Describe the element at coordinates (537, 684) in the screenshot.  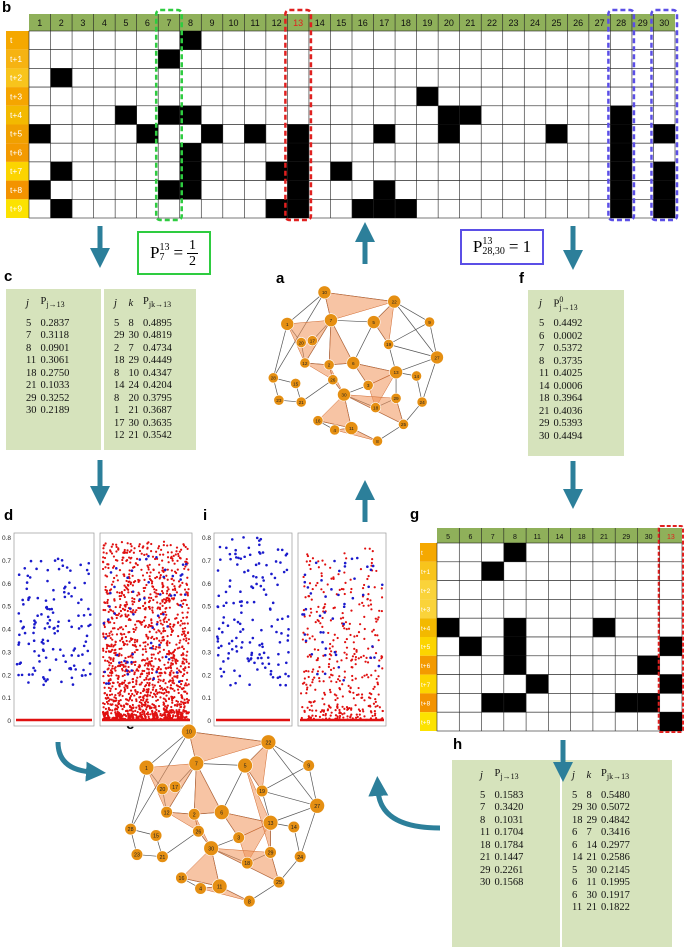
I see `grid-g-active-cell` at that location.